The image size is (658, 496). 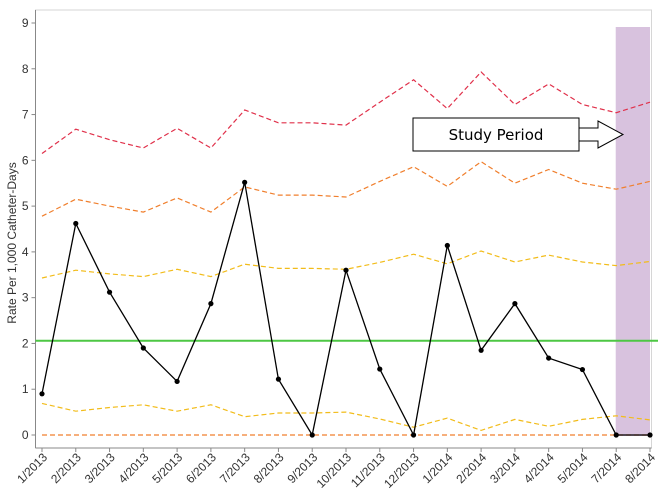 I want to click on y-tick-label: 7, so click(x=25, y=115).